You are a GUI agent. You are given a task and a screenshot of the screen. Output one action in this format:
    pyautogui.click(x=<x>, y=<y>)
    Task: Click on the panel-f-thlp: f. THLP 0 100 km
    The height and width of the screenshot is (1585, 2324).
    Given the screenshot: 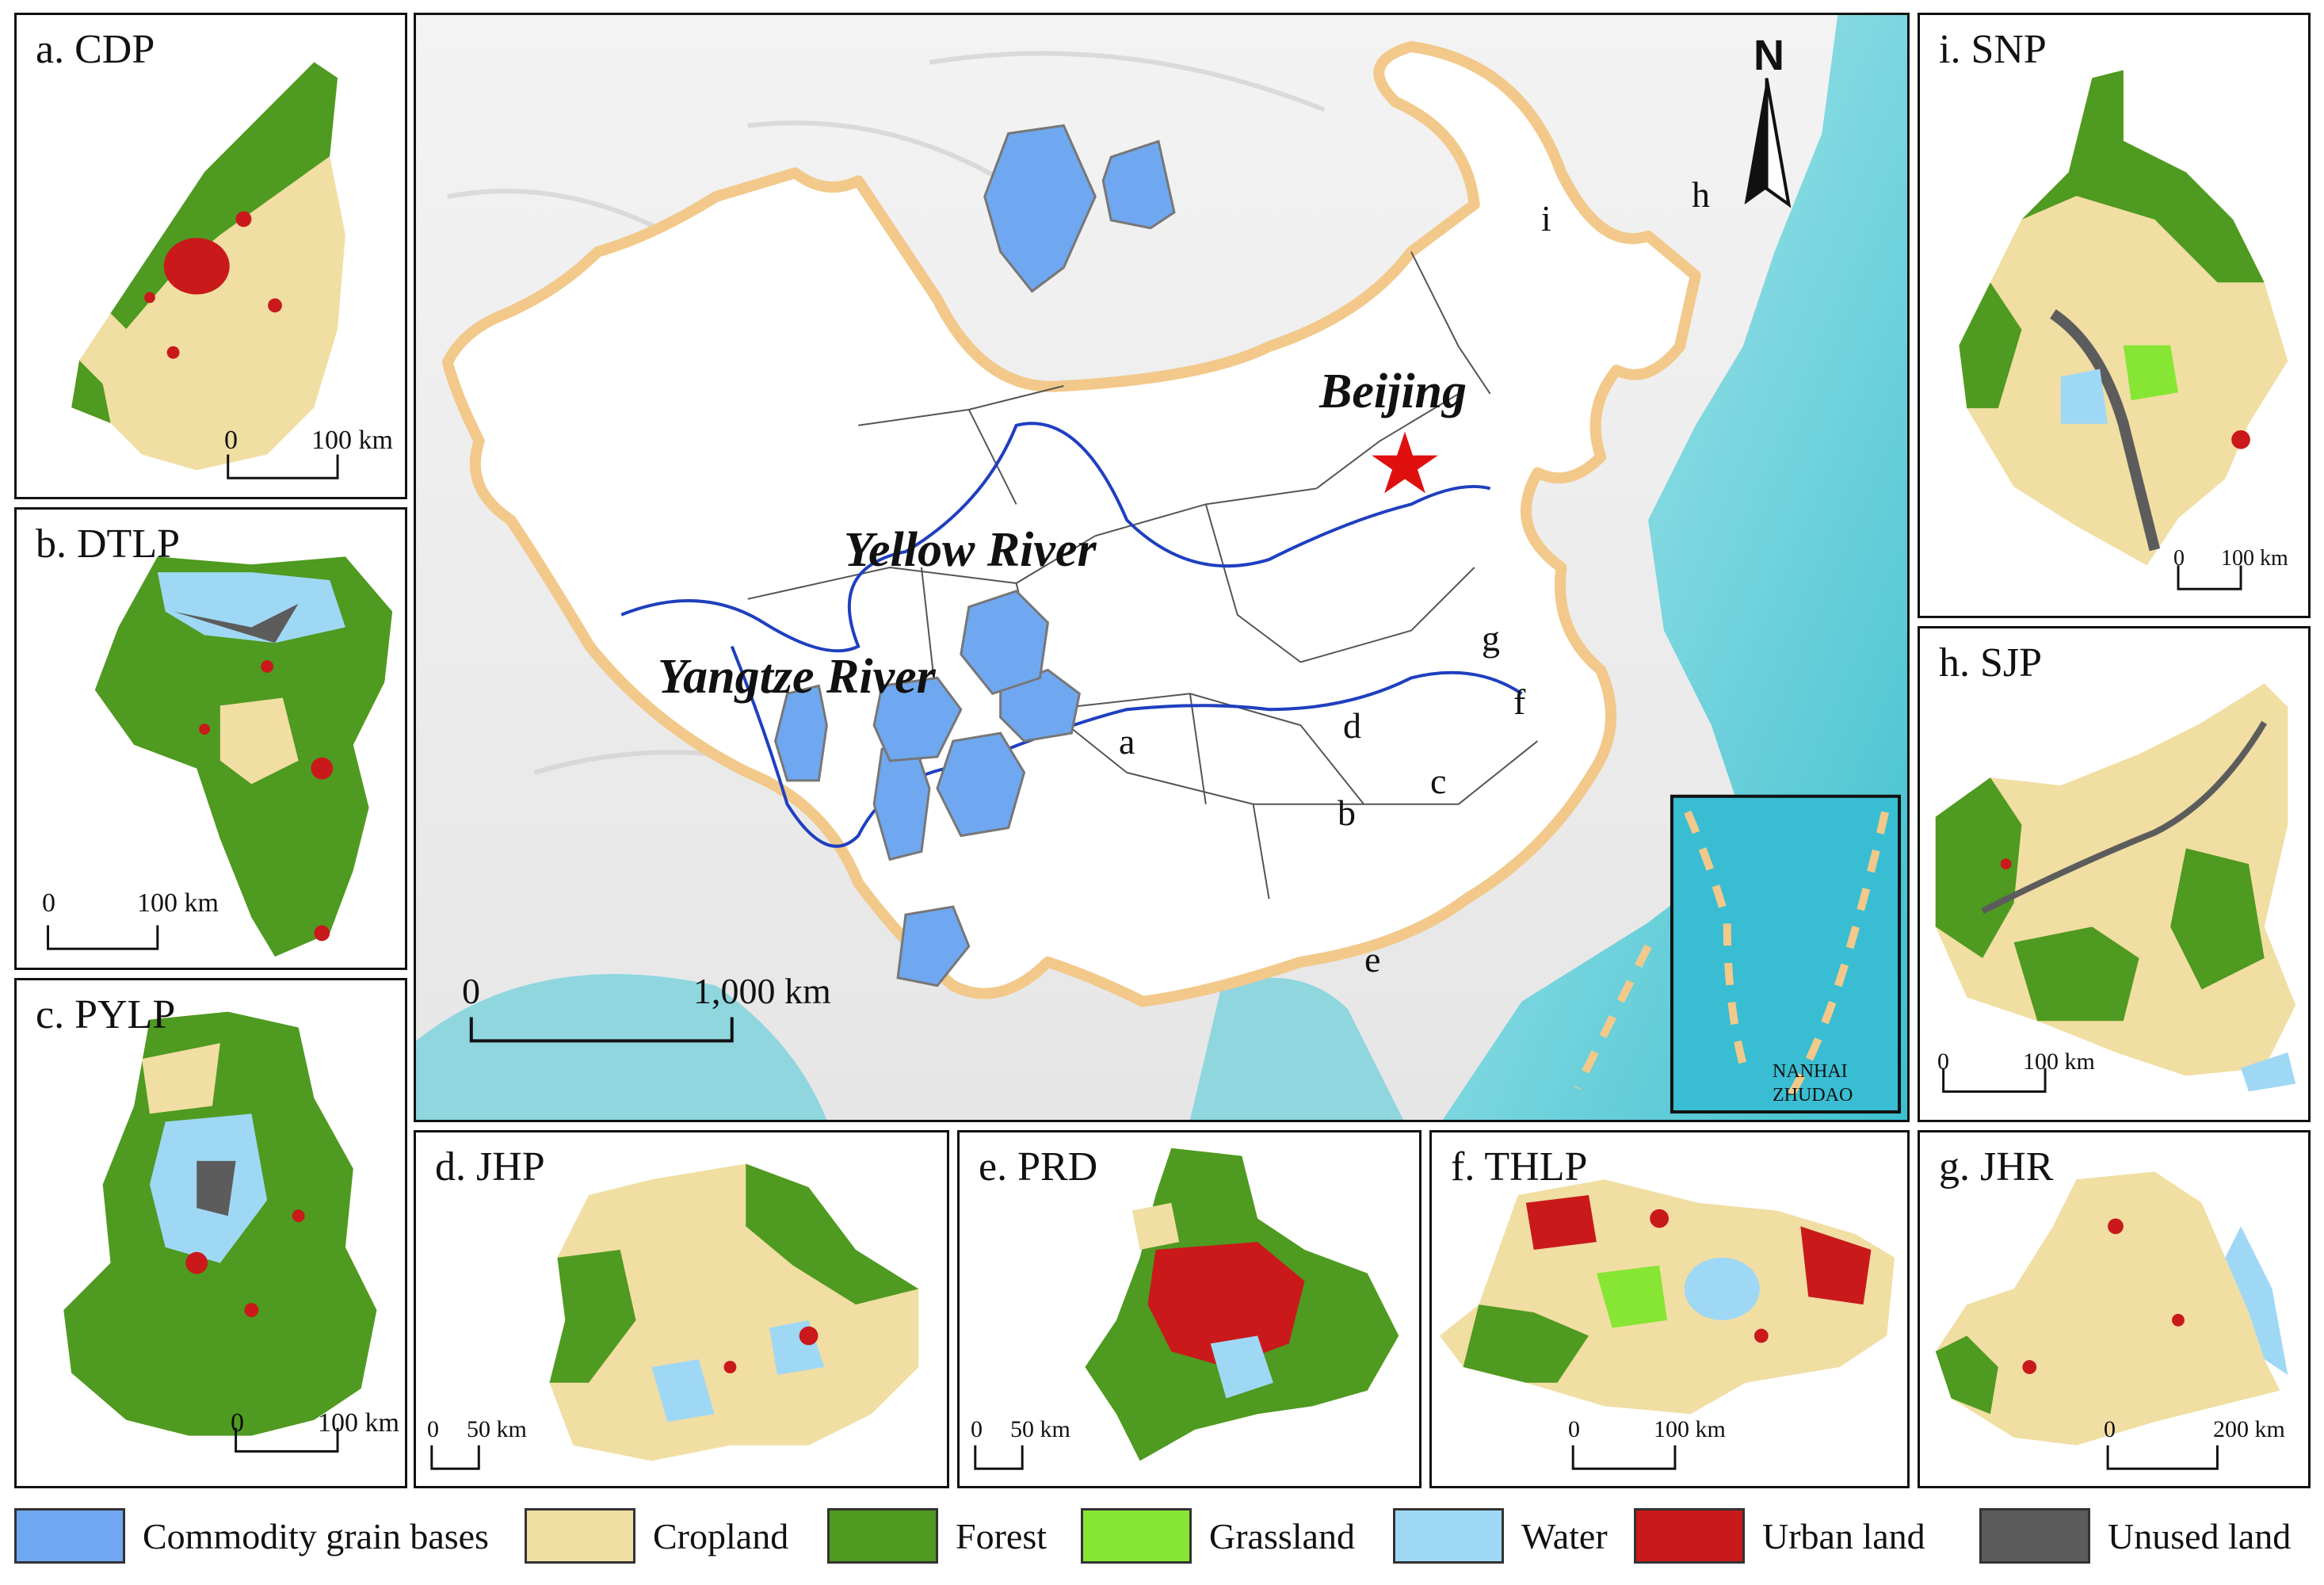 What is the action you would take?
    pyautogui.click(x=1669, y=1309)
    